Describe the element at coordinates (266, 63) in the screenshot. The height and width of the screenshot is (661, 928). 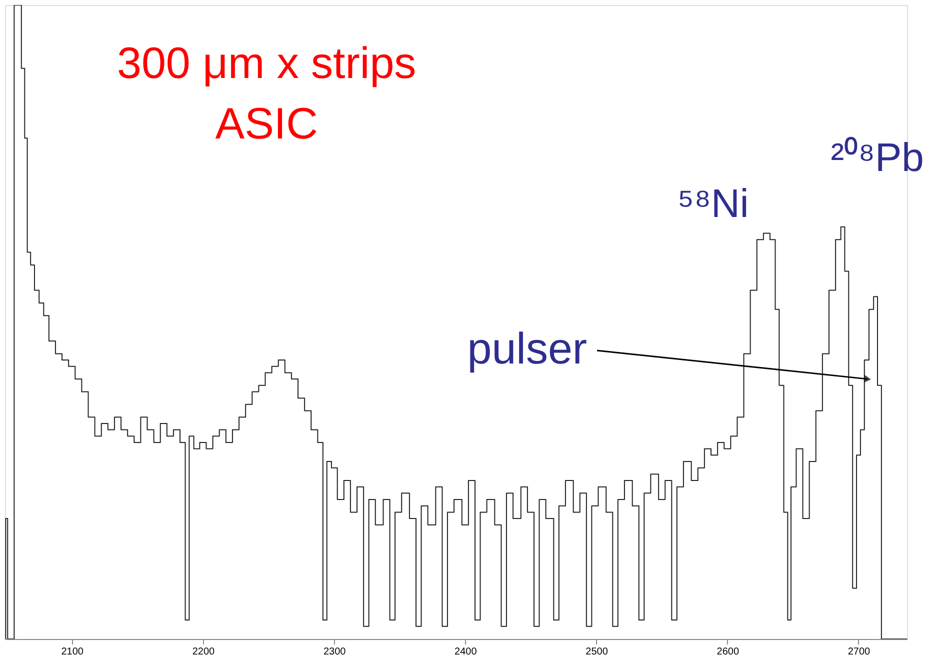
I see `annotation: 300 μm x strips` at that location.